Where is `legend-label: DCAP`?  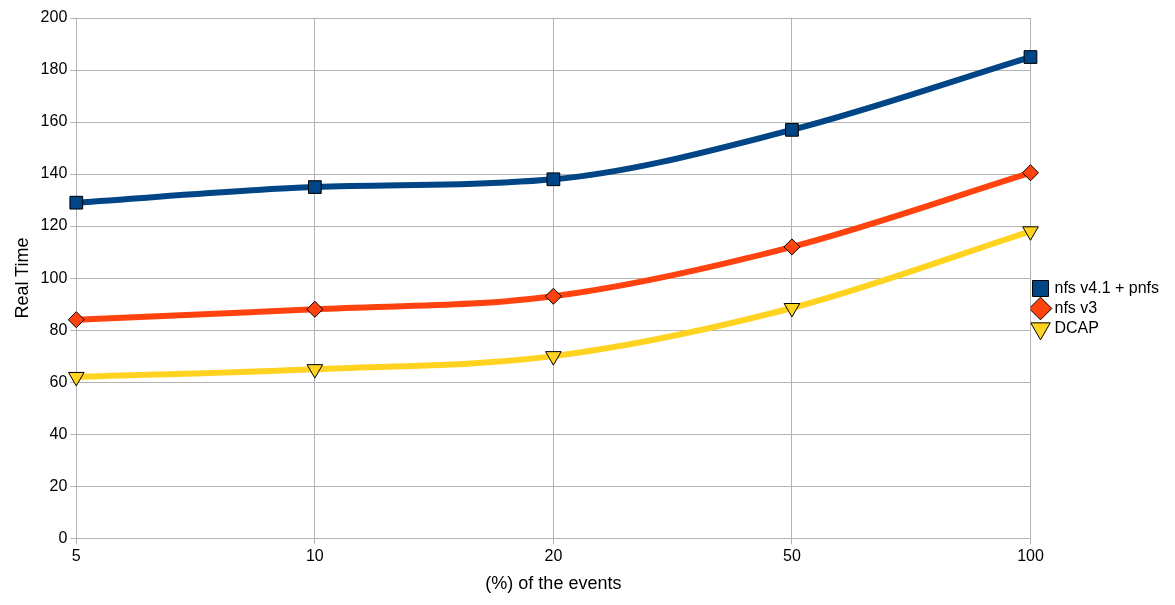 legend-label: DCAP is located at coordinates (1076, 327).